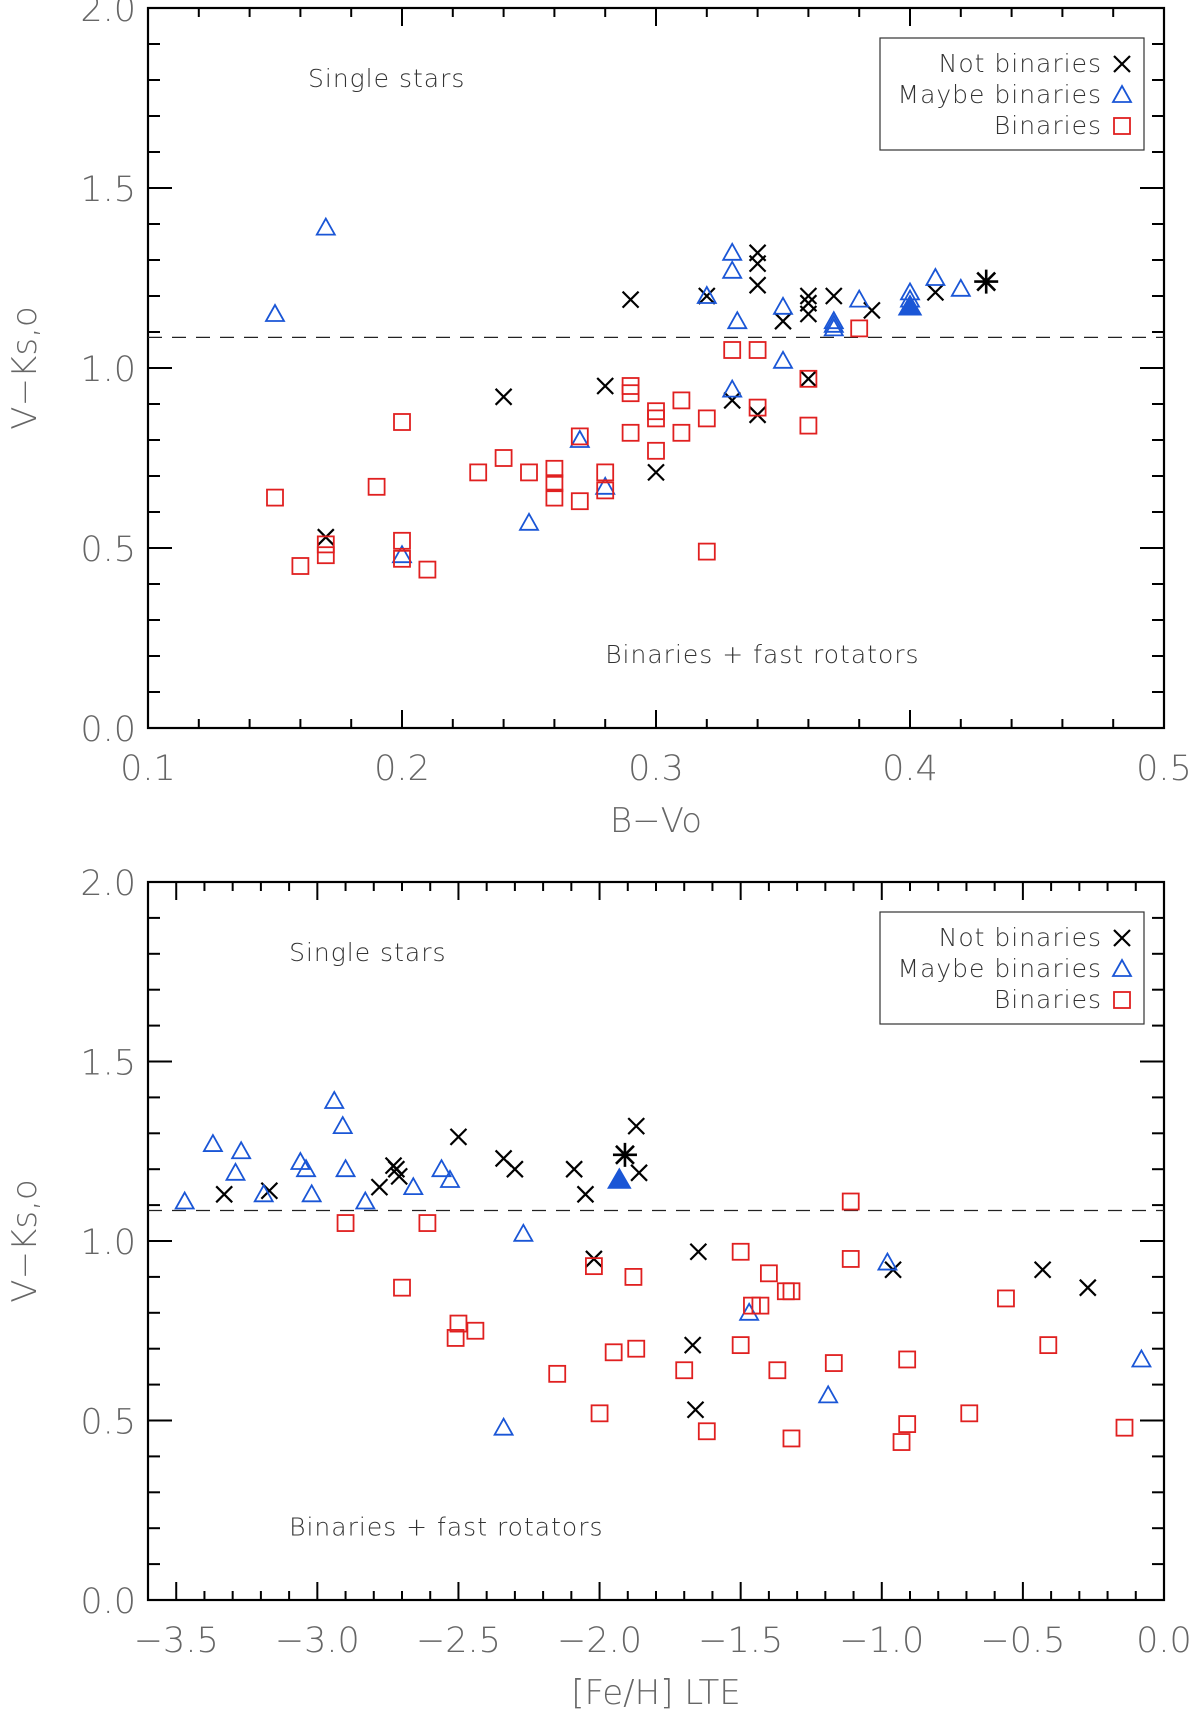 This screenshot has height=1736, width=1200. Describe the element at coordinates (1122, 126) in the screenshot. I see `legend-marker-icon` at that location.